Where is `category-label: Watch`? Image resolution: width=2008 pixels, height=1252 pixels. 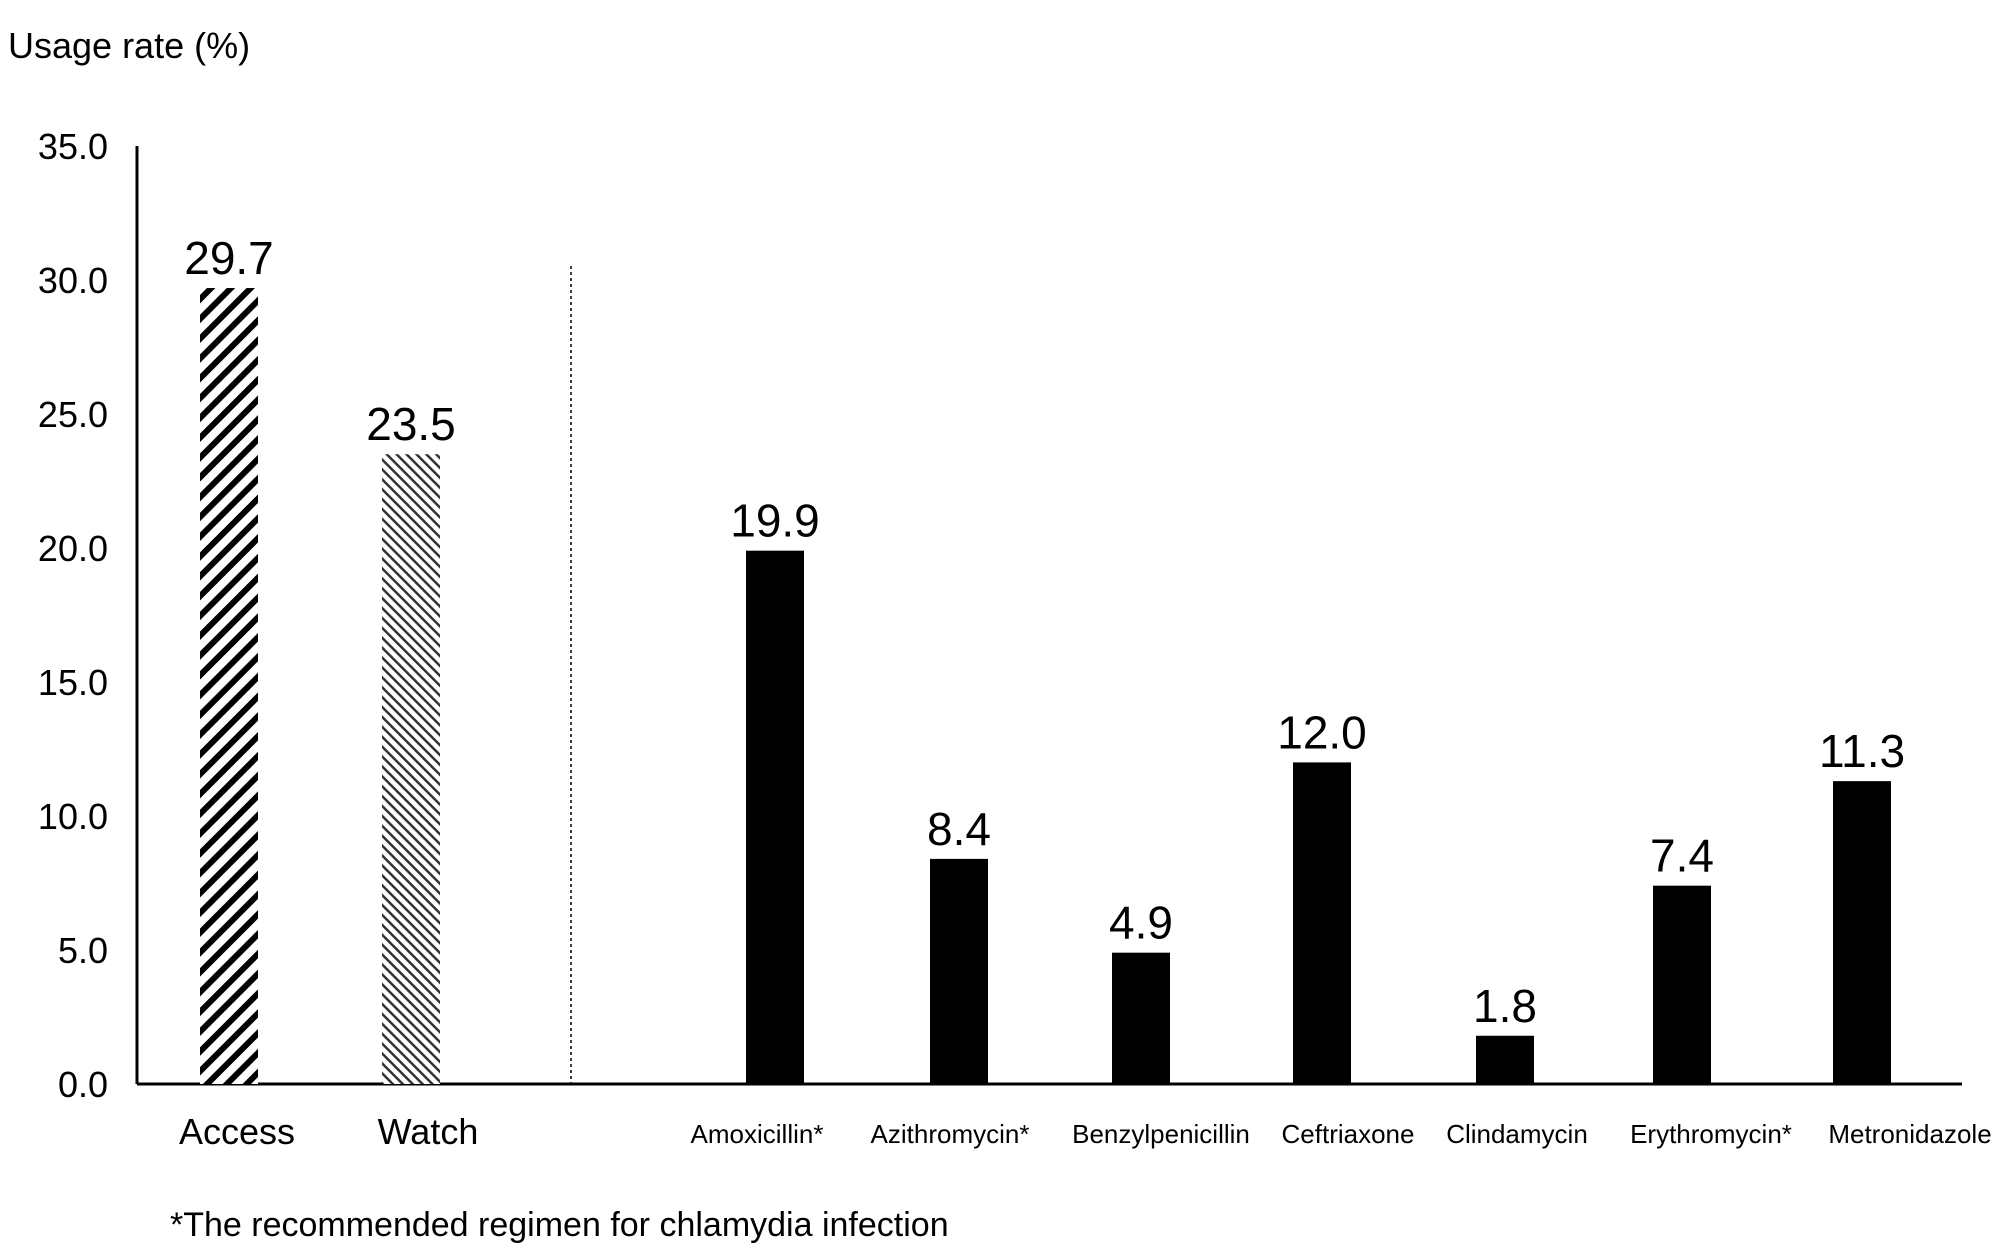 category-label: Watch is located at coordinates (428, 1131).